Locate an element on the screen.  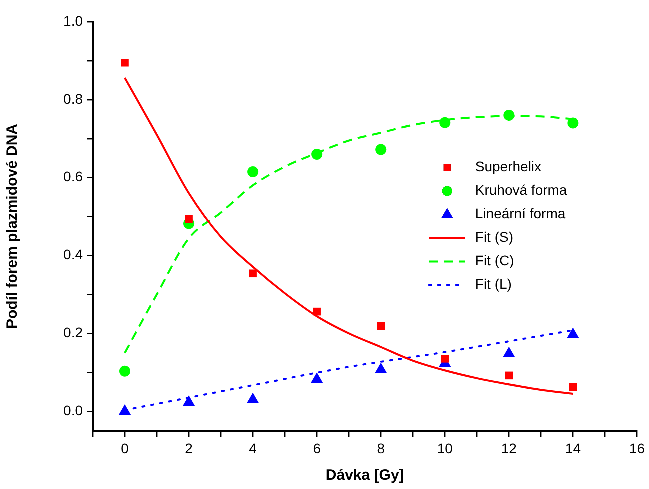
legend-label: Superhelix is located at coordinates (508, 166).